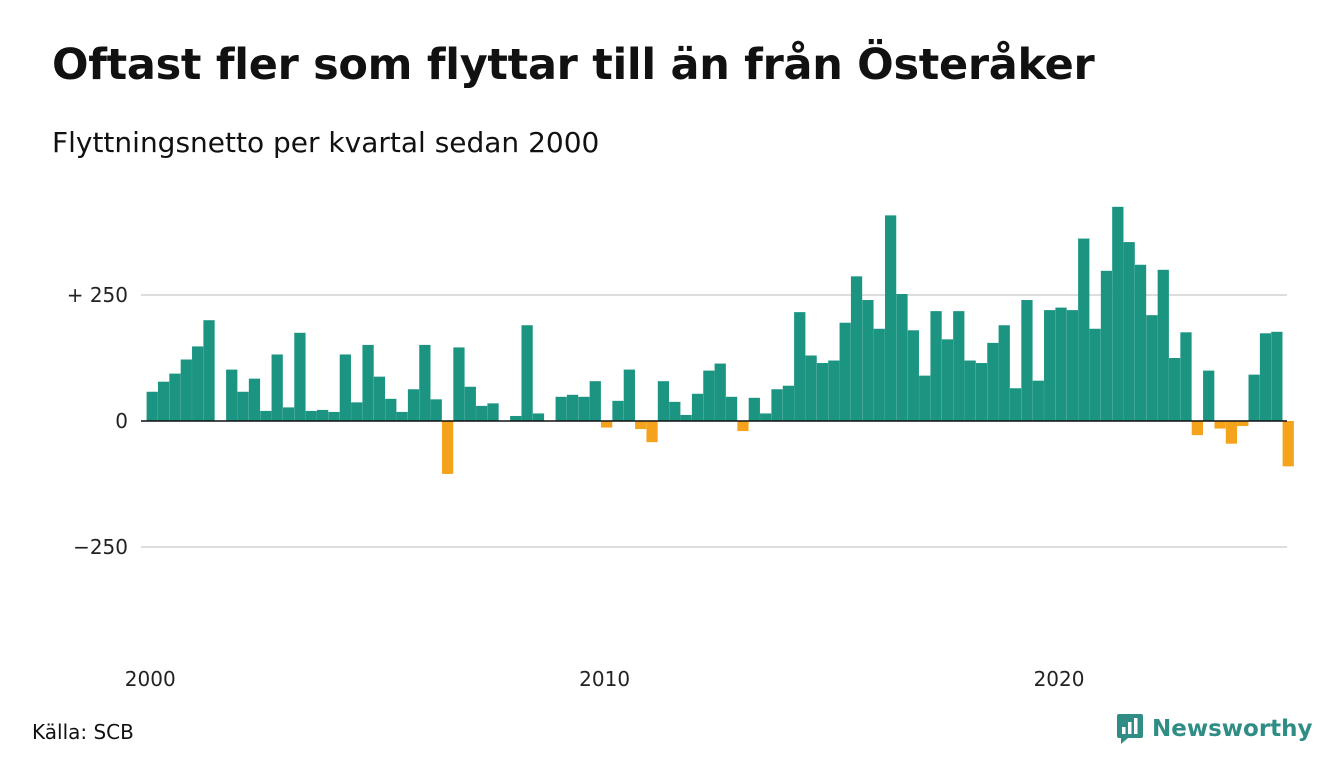 Image resolution: width=1340 pixels, height=780 pixels. What do you see at coordinates (326, 142) in the screenshot?
I see `chart-subtitle: Flyttningsnetto per kvartal sedan 2000` at bounding box center [326, 142].